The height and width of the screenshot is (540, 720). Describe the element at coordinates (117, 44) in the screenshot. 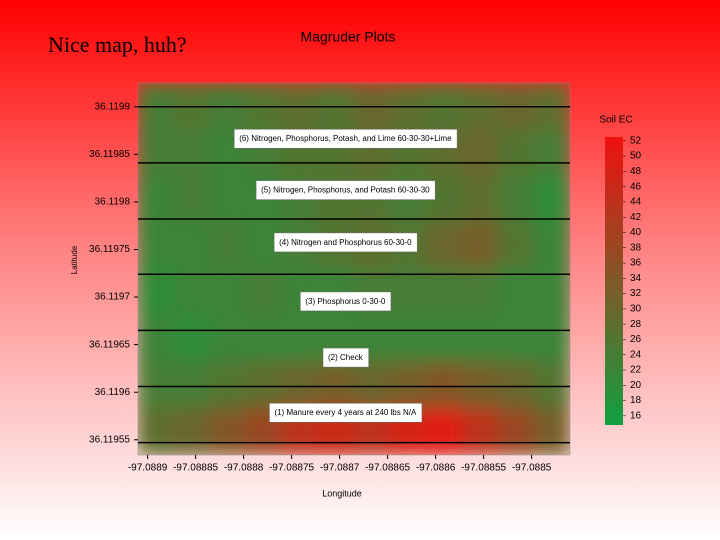

I see `slide-title: Nice map, huh?` at that location.